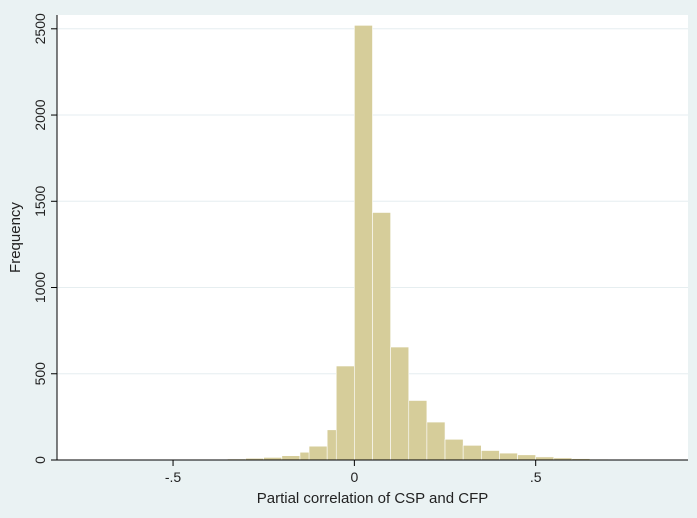 The height and width of the screenshot is (518, 697). Describe the element at coordinates (40, 200) in the screenshot. I see `y-tick-label: 1500` at that location.